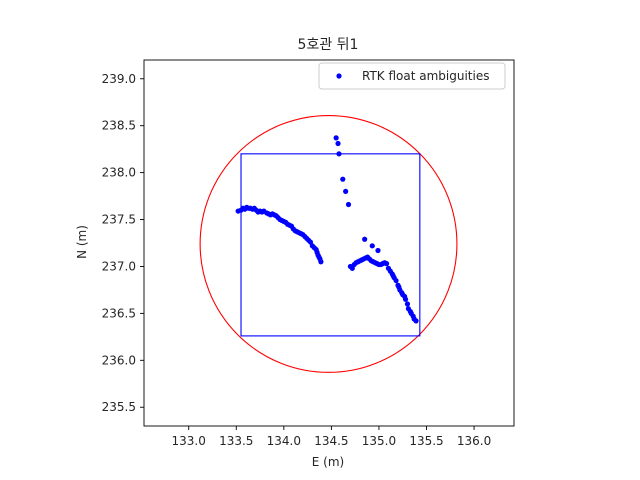 The height and width of the screenshot is (480, 640). What do you see at coordinates (331, 441) in the screenshot?
I see `x-tick-label: 134.5` at bounding box center [331, 441].